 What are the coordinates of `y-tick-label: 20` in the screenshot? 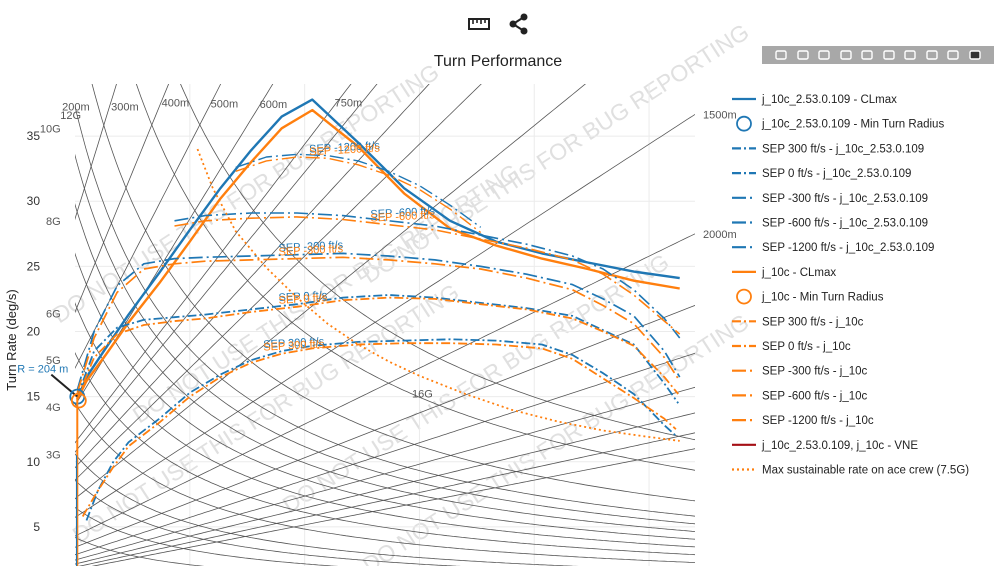 It's located at (34, 332).